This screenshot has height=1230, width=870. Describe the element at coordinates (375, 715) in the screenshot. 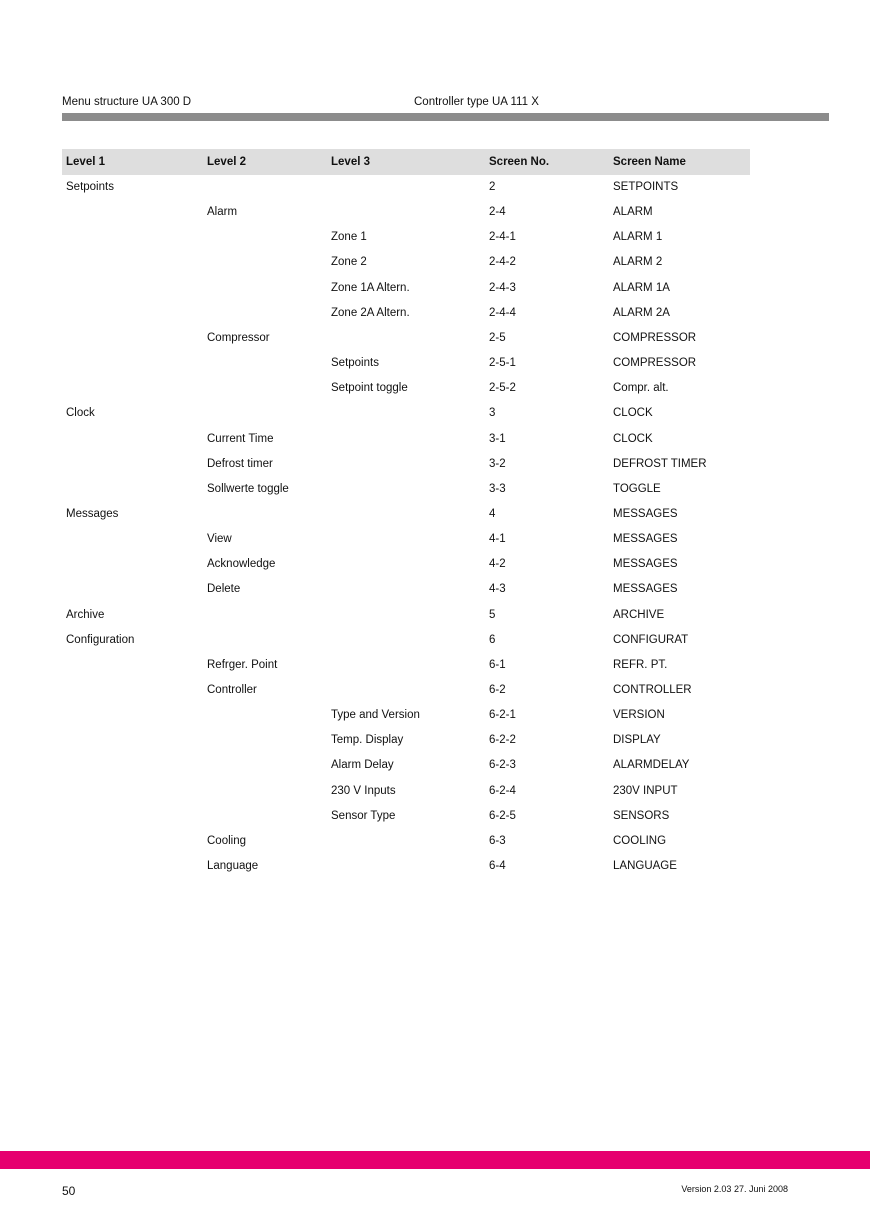

I see `table-cell: Type and Version` at that location.